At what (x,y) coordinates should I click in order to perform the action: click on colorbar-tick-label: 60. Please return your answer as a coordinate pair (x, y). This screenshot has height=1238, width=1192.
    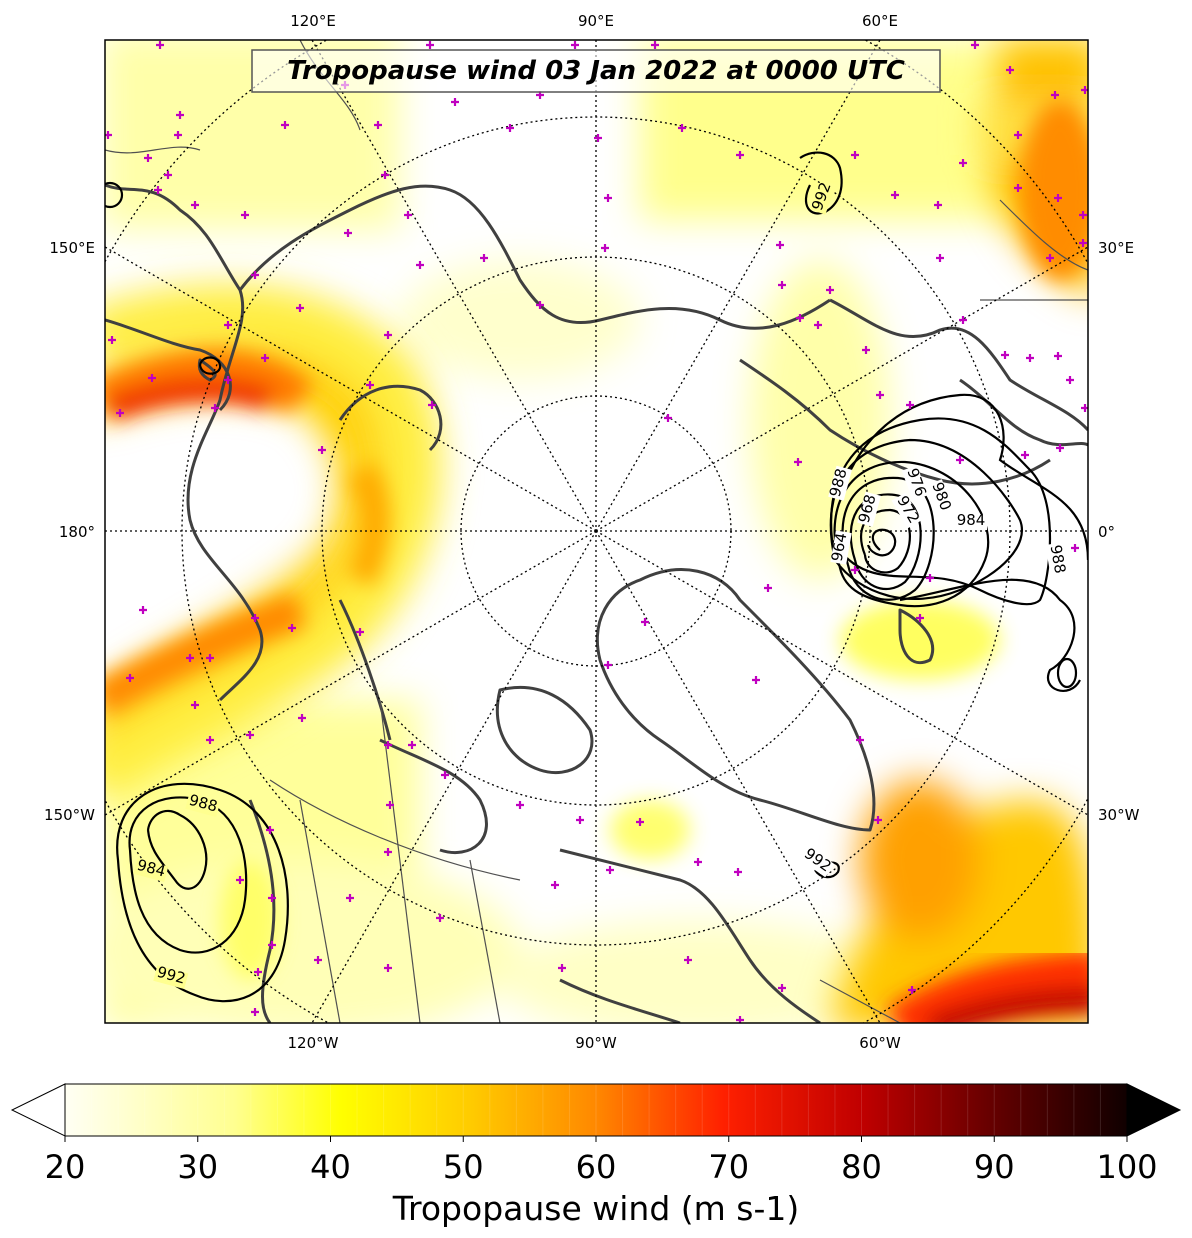
    Looking at the image, I should click on (596, 1167).